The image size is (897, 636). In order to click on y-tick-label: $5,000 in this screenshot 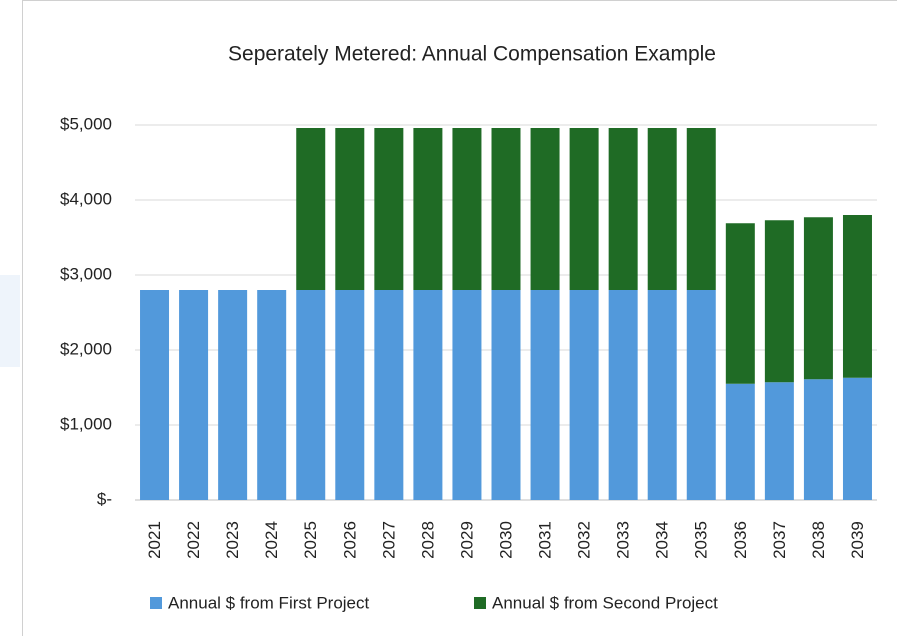, I will do `click(86, 123)`.